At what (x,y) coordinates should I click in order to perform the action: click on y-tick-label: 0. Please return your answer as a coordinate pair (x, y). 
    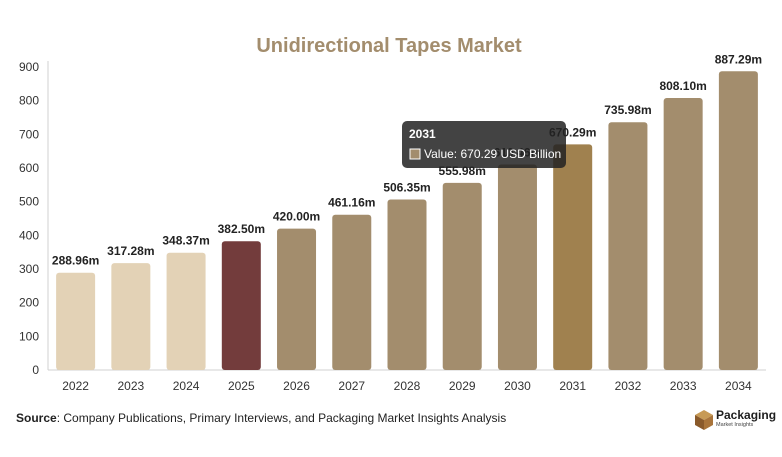
    Looking at the image, I should click on (35, 370).